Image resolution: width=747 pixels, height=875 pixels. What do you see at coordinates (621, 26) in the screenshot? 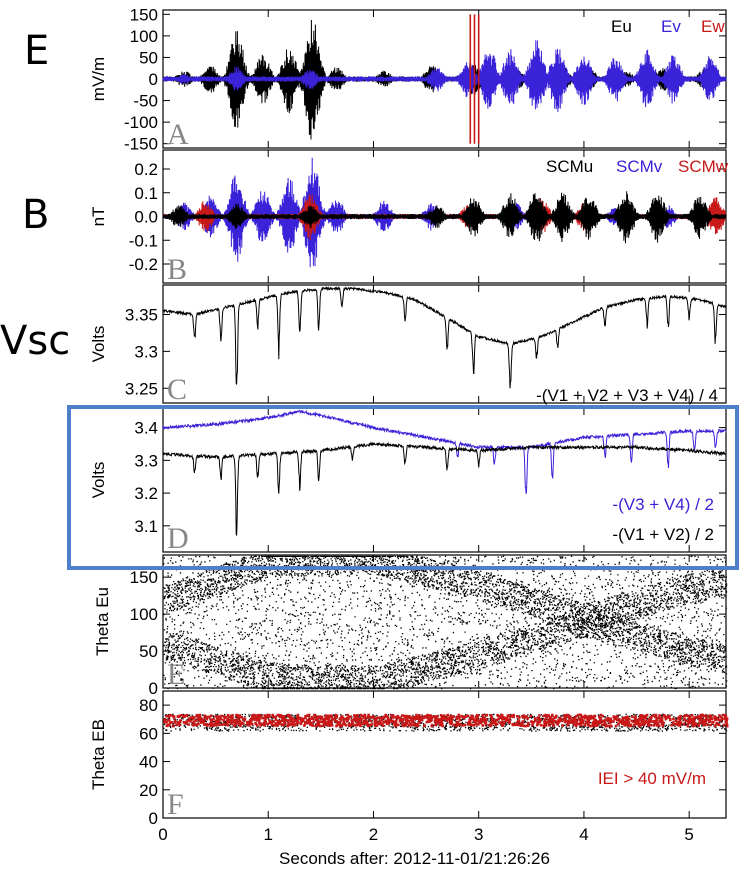
I see `legend-eu: Eu` at bounding box center [621, 26].